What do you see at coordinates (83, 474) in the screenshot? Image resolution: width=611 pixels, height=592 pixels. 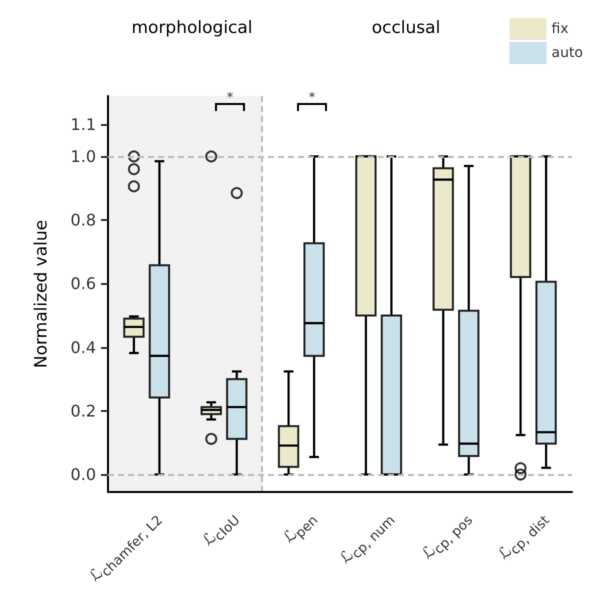 I see `y-tick-label: 0.0` at bounding box center [83, 474].